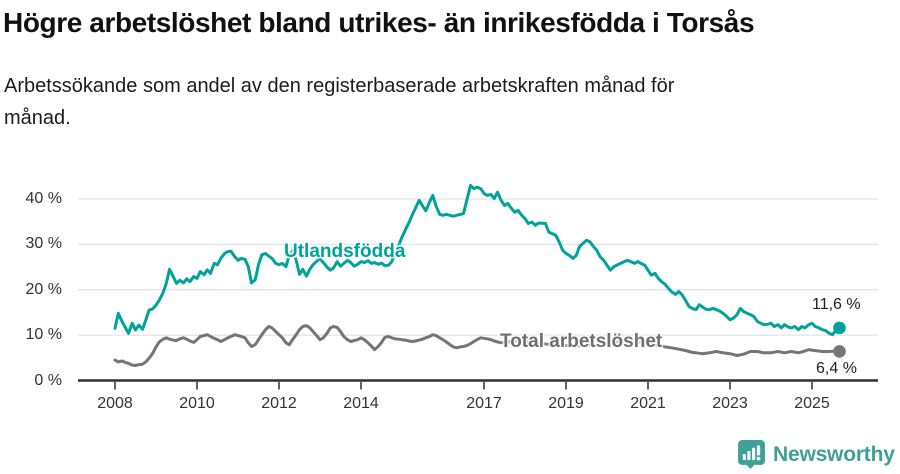  What do you see at coordinates (812, 403) in the screenshot?
I see `x-tick-label-2025: 2025` at bounding box center [812, 403].